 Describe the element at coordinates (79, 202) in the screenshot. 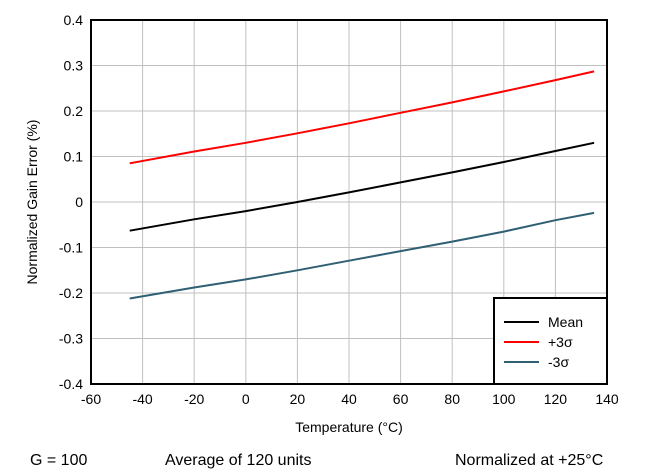

I see `y-tick-label: 0` at that location.